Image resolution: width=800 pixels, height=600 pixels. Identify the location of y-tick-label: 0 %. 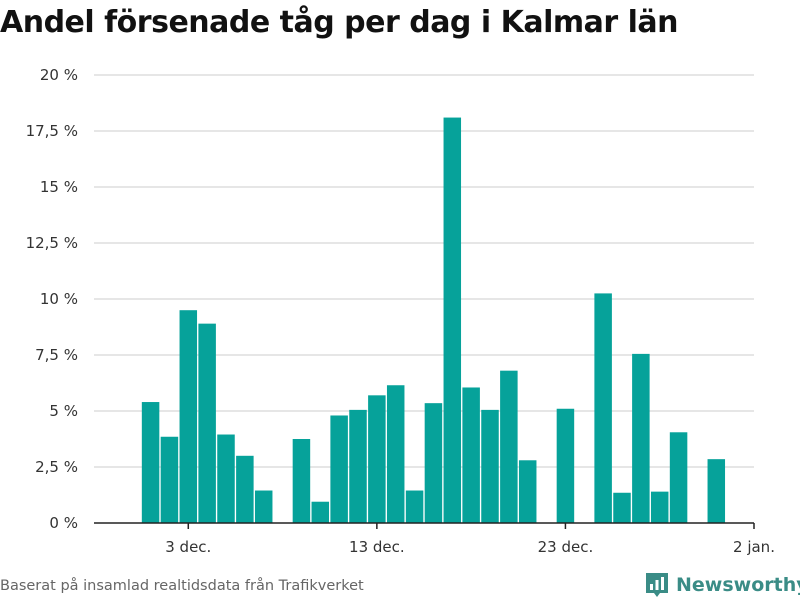
(63, 523).